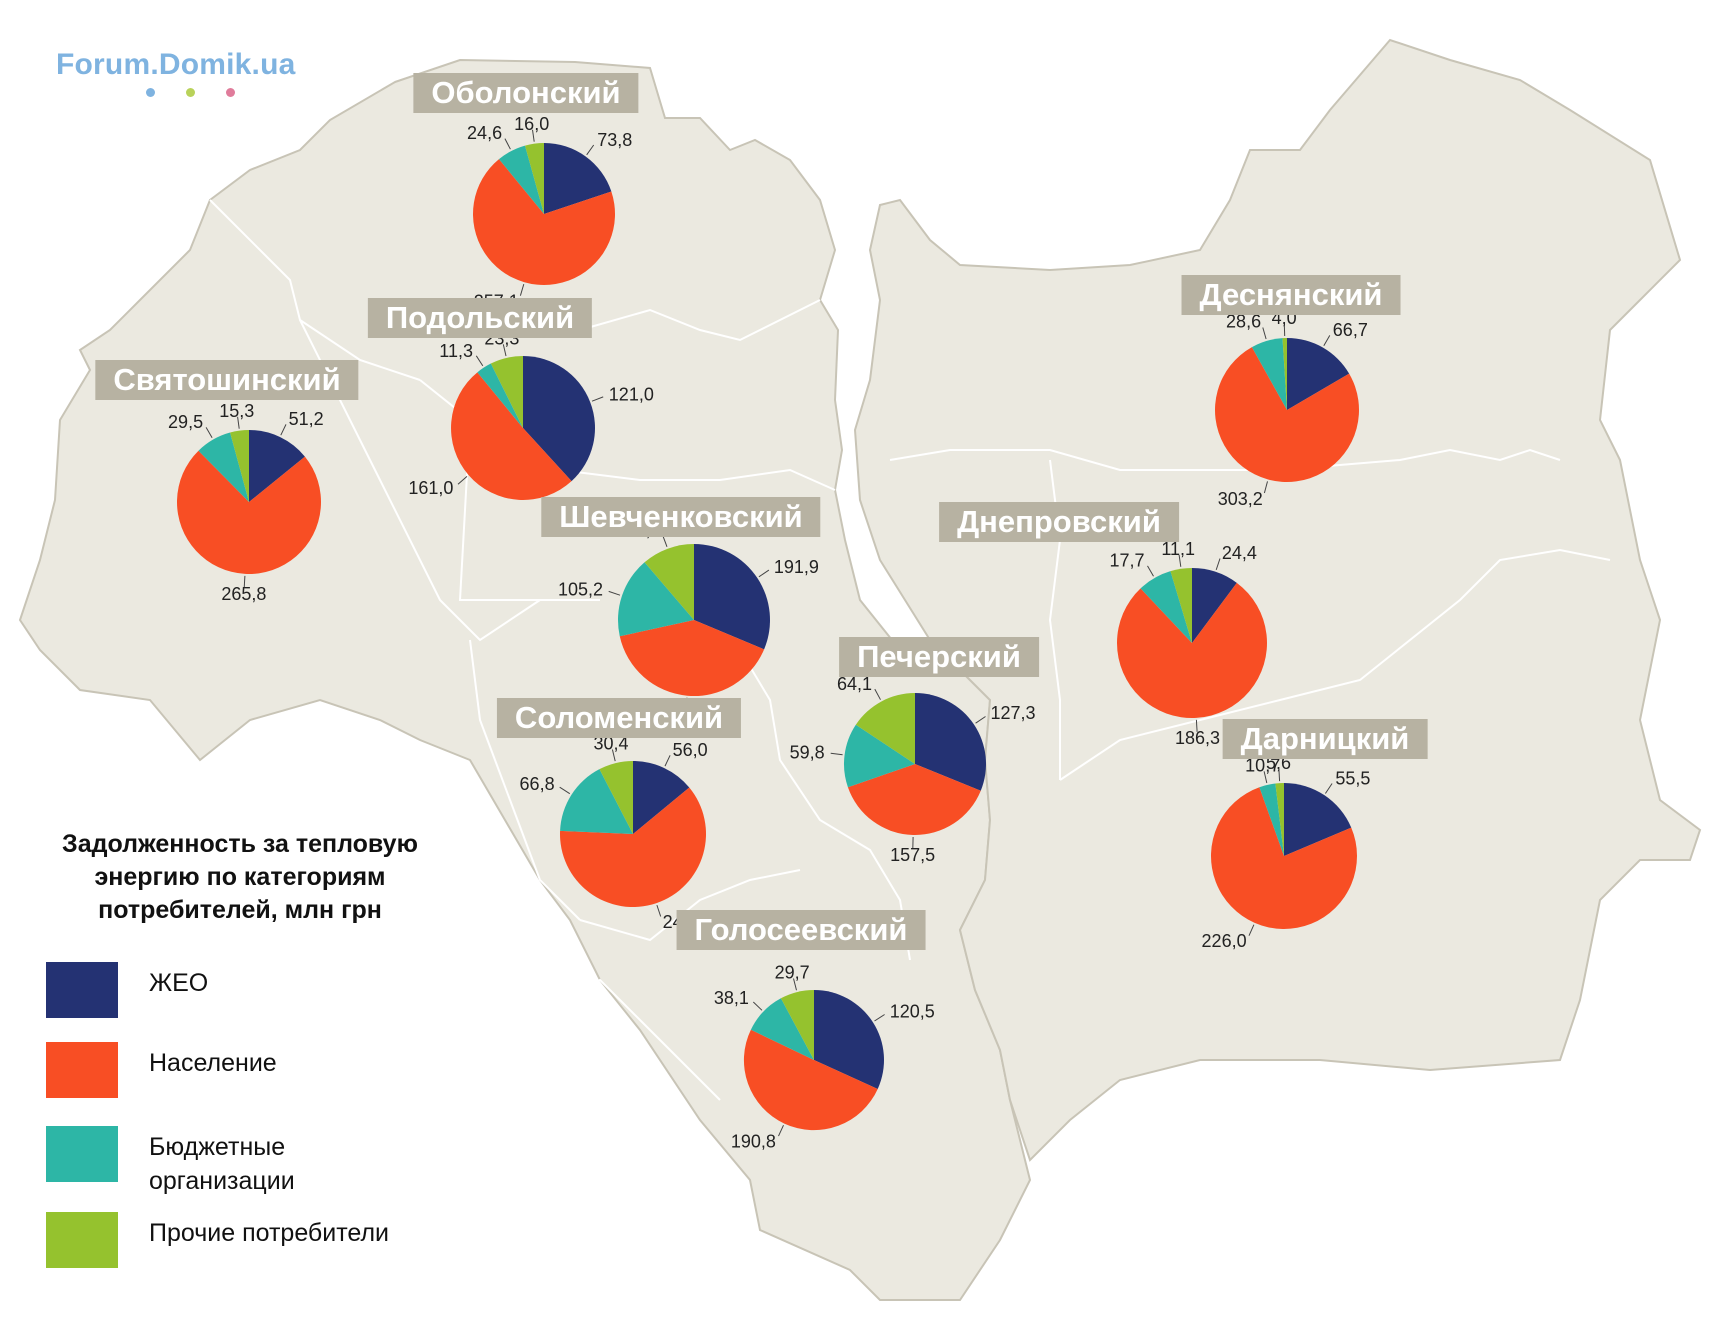 The height and width of the screenshot is (1330, 1716). What do you see at coordinates (610, 744) in the screenshot?
I see `value-label-solomensky-prochie: 30,4` at bounding box center [610, 744].